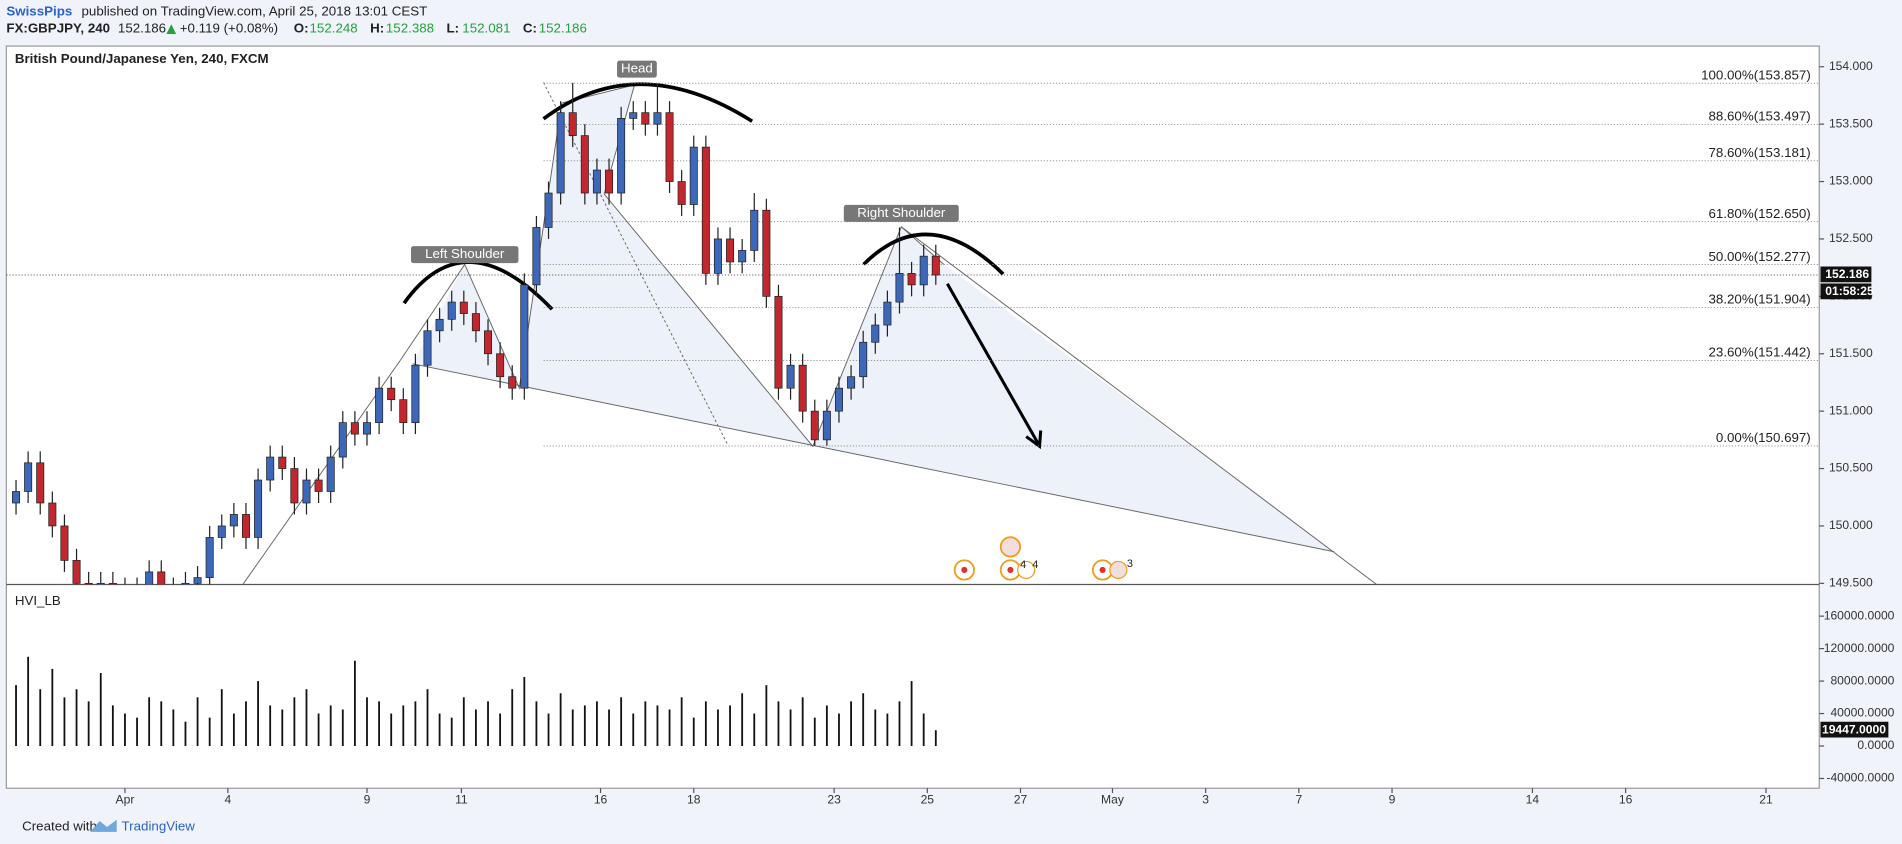  I want to click on fib-label: 38.20%(151.904), so click(1759, 299).